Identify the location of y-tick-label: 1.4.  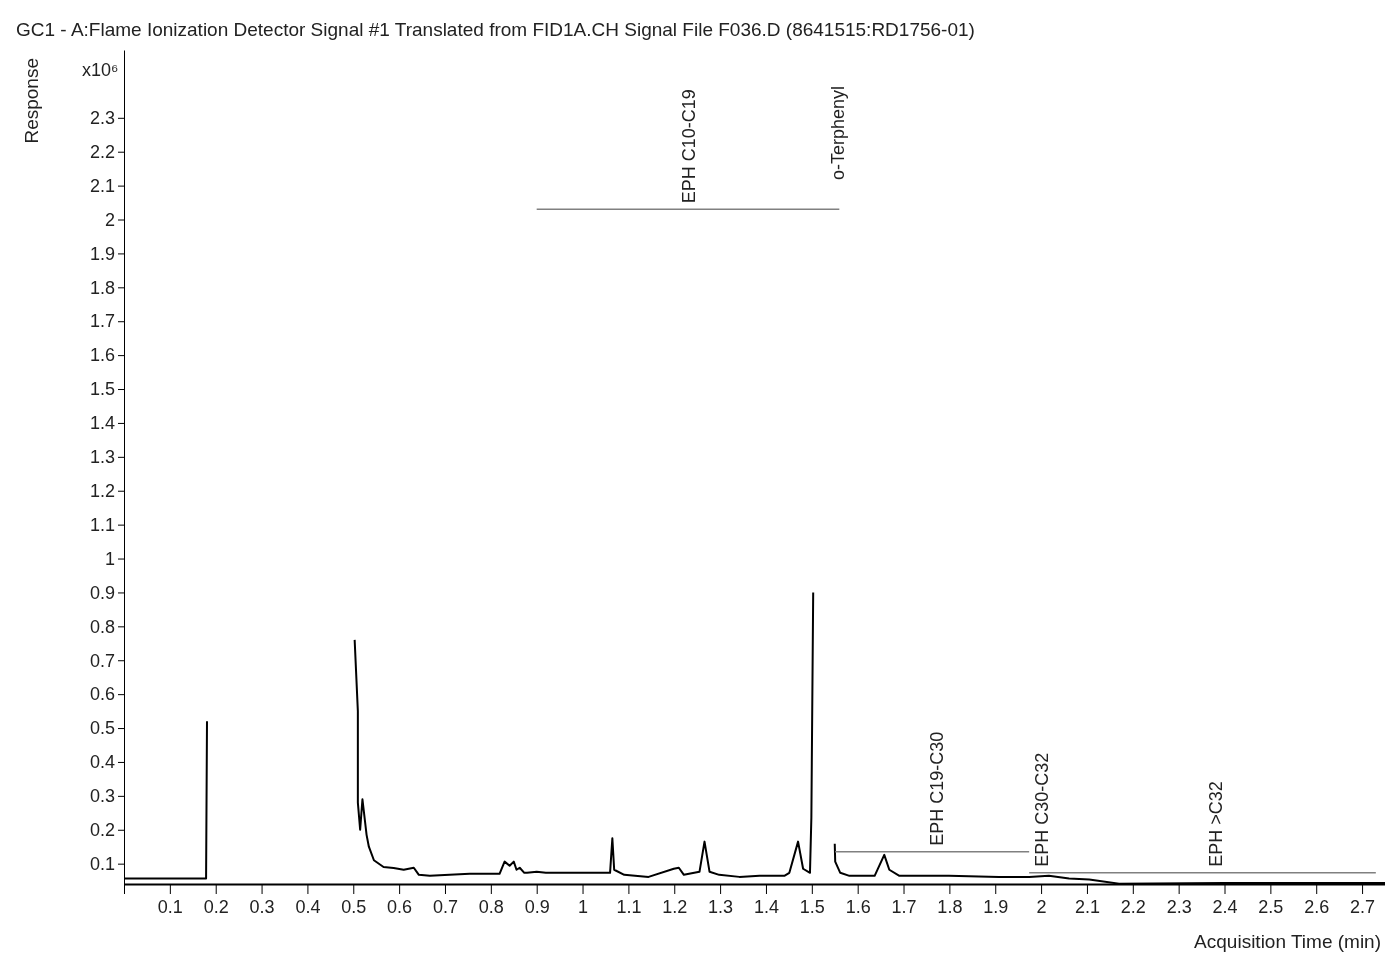
(102, 423).